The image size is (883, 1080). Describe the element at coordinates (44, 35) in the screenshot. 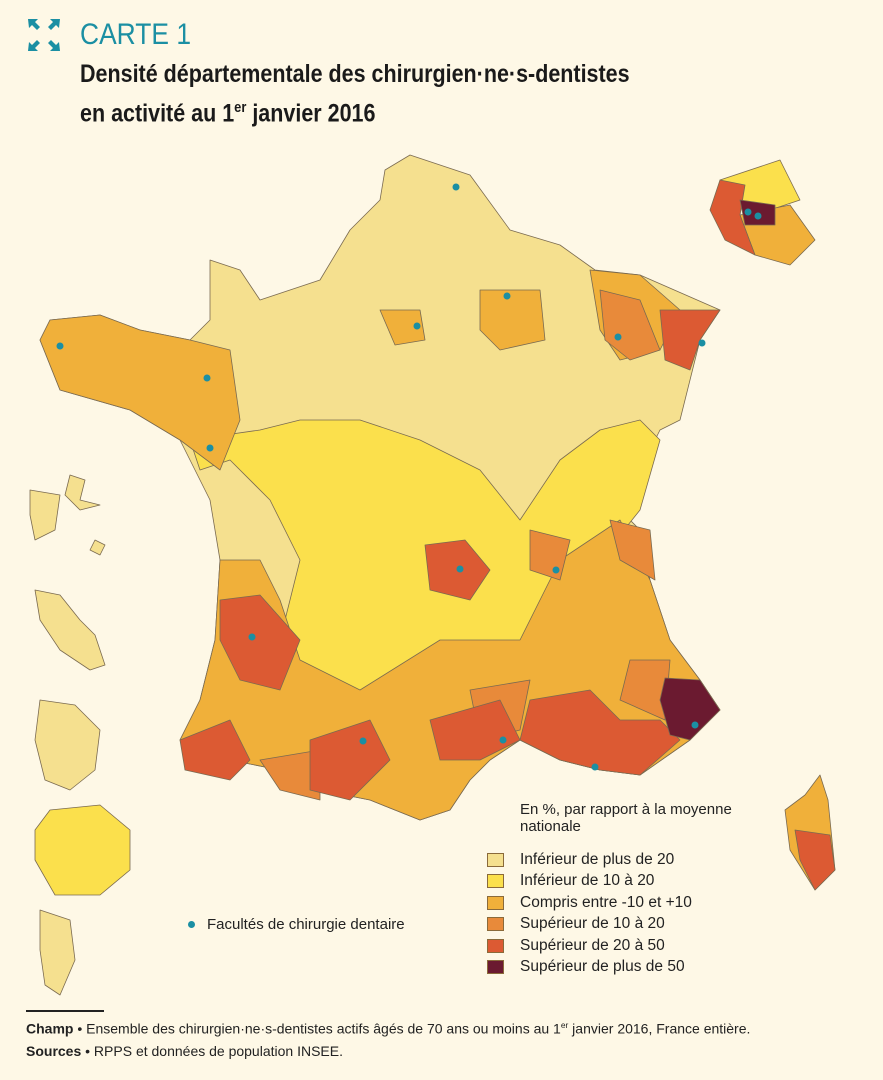

I see `expand-icon` at that location.